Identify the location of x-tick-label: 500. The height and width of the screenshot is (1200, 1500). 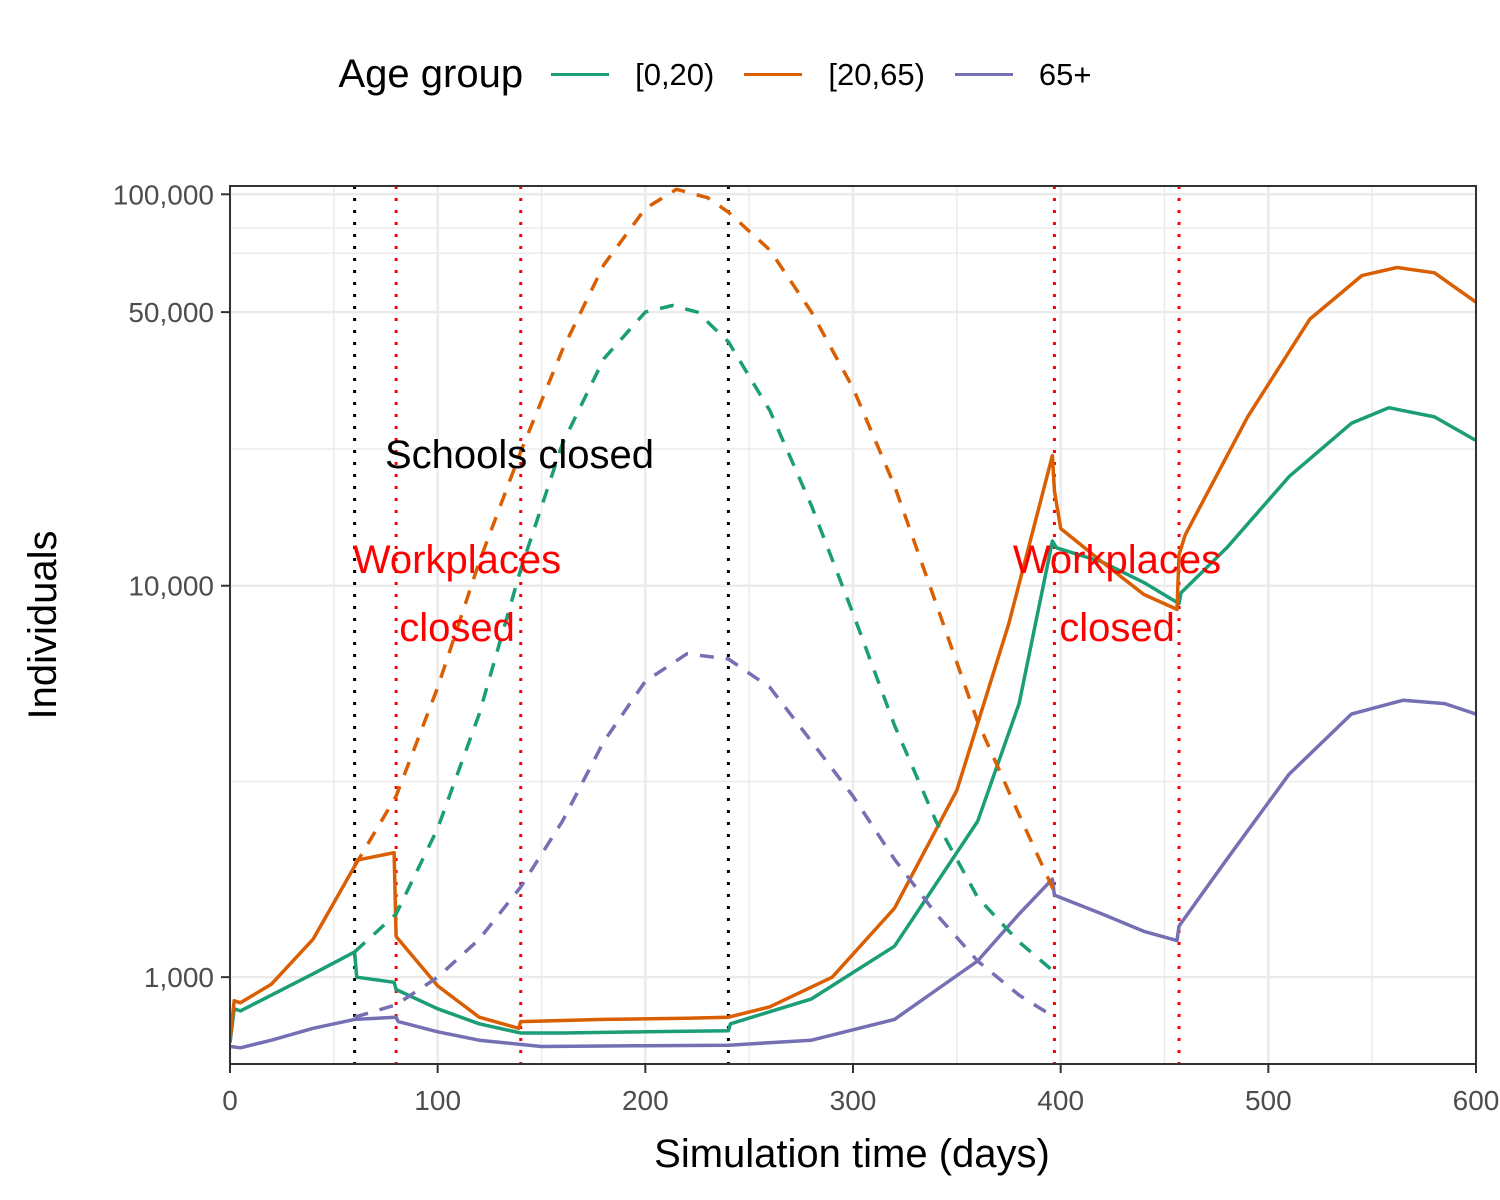
(1268, 1100).